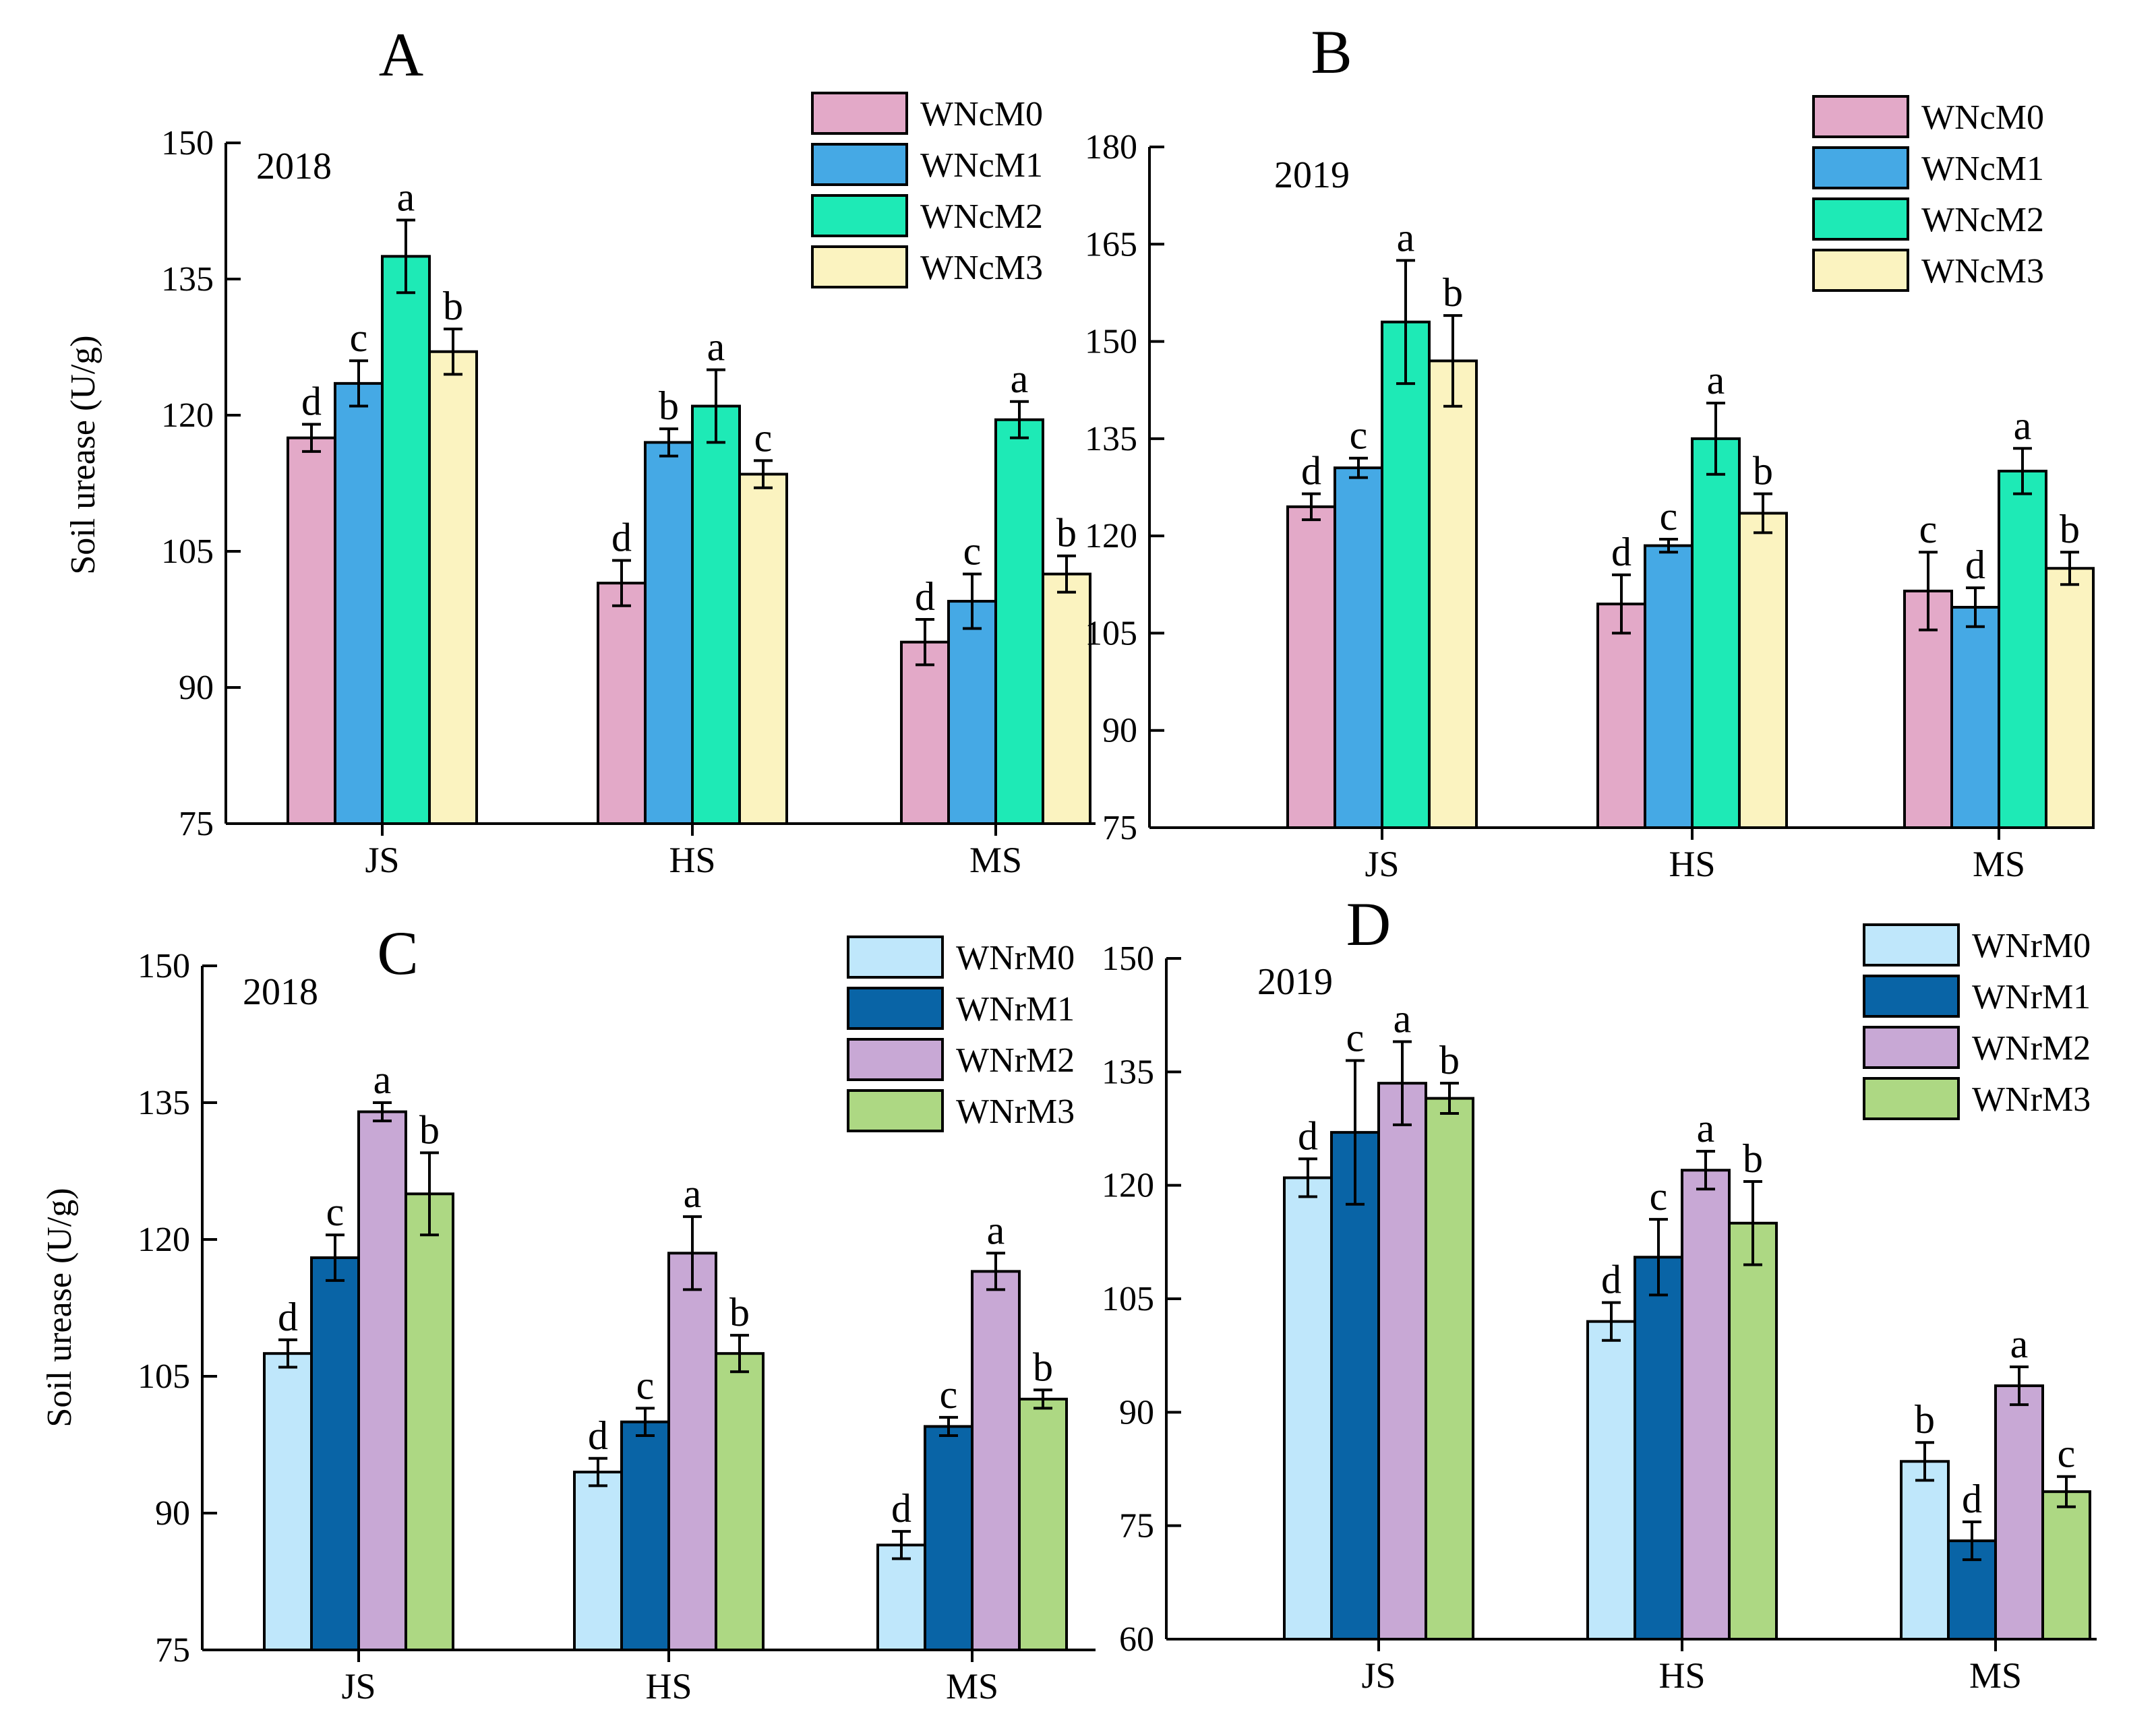 This screenshot has height=1718, width=2156. Describe the element at coordinates (1295, 982) in the screenshot. I see `year-label: 2019` at that location.